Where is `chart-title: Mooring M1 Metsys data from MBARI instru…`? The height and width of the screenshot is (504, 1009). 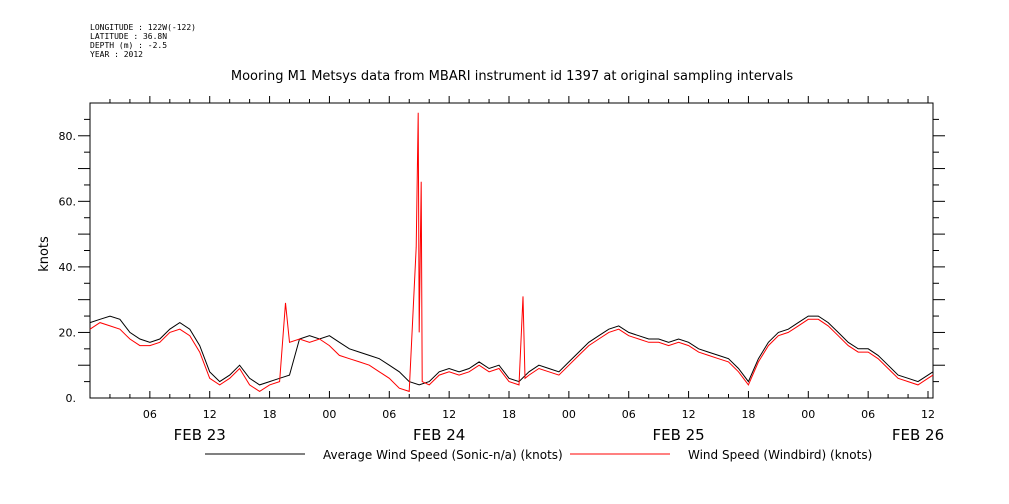
chart-title: Mooring M1 Metsys data from MBARI instru… is located at coordinates (512, 76).